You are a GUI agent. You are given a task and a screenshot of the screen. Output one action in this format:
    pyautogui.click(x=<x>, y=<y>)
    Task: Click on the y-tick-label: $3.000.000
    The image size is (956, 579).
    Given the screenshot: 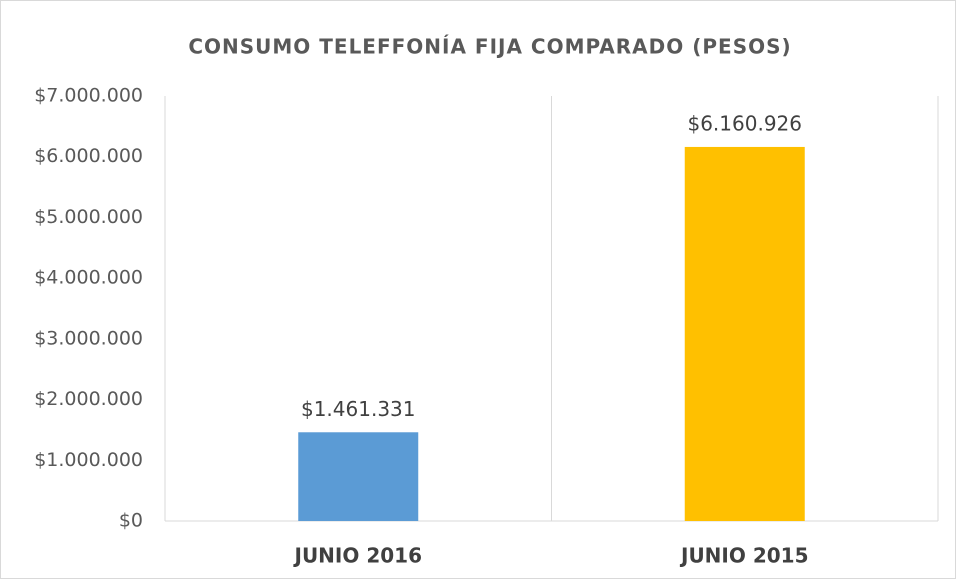 What is the action you would take?
    pyautogui.click(x=88, y=338)
    